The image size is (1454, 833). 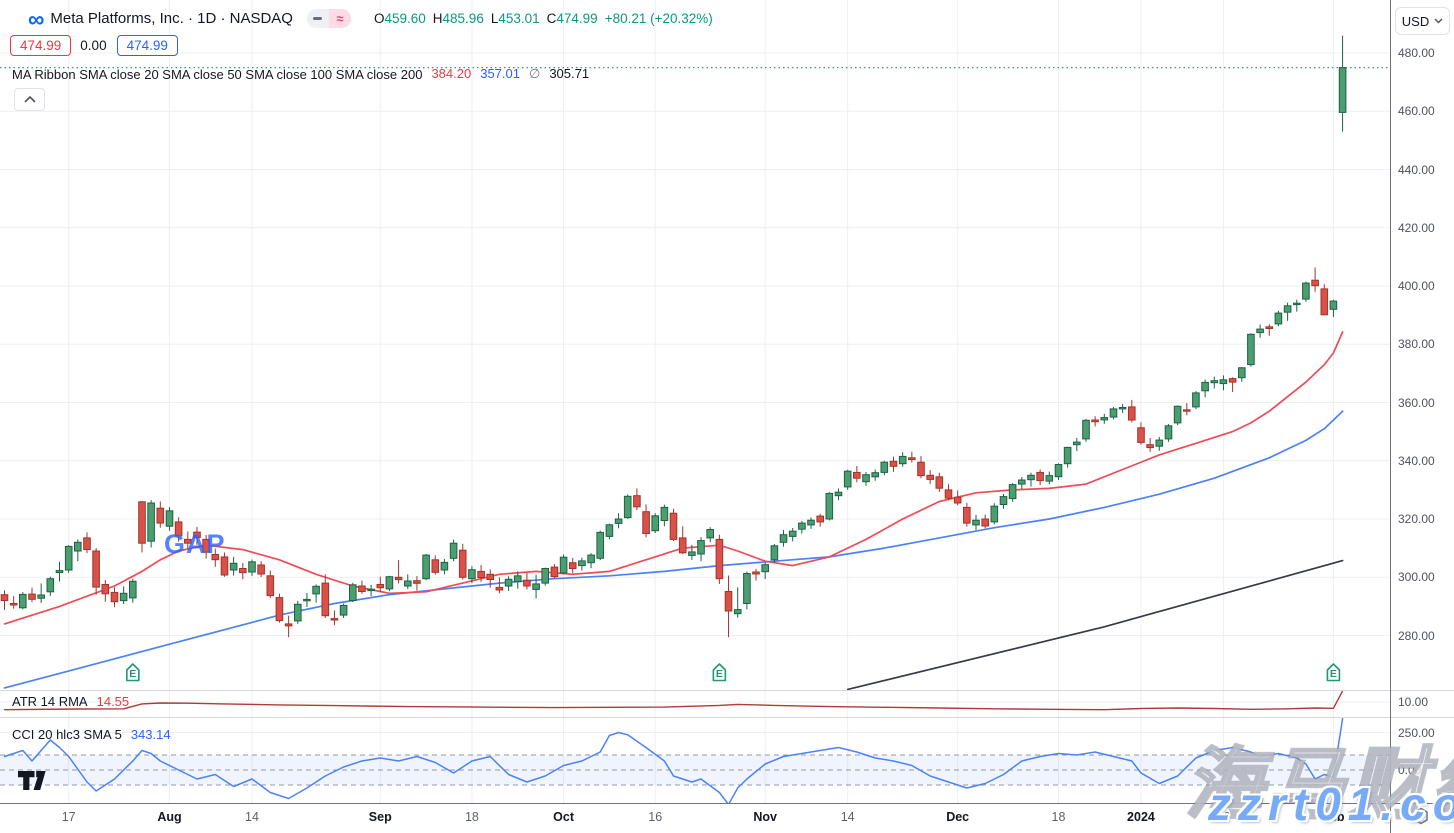 I want to click on gear-icon, so click(x=1421, y=816).